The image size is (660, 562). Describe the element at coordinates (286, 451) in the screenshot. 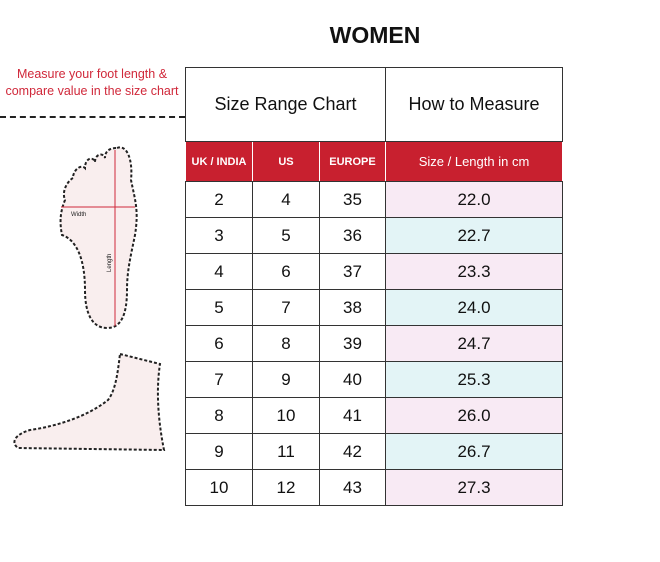

I see `us-size-cell: 11` at that location.